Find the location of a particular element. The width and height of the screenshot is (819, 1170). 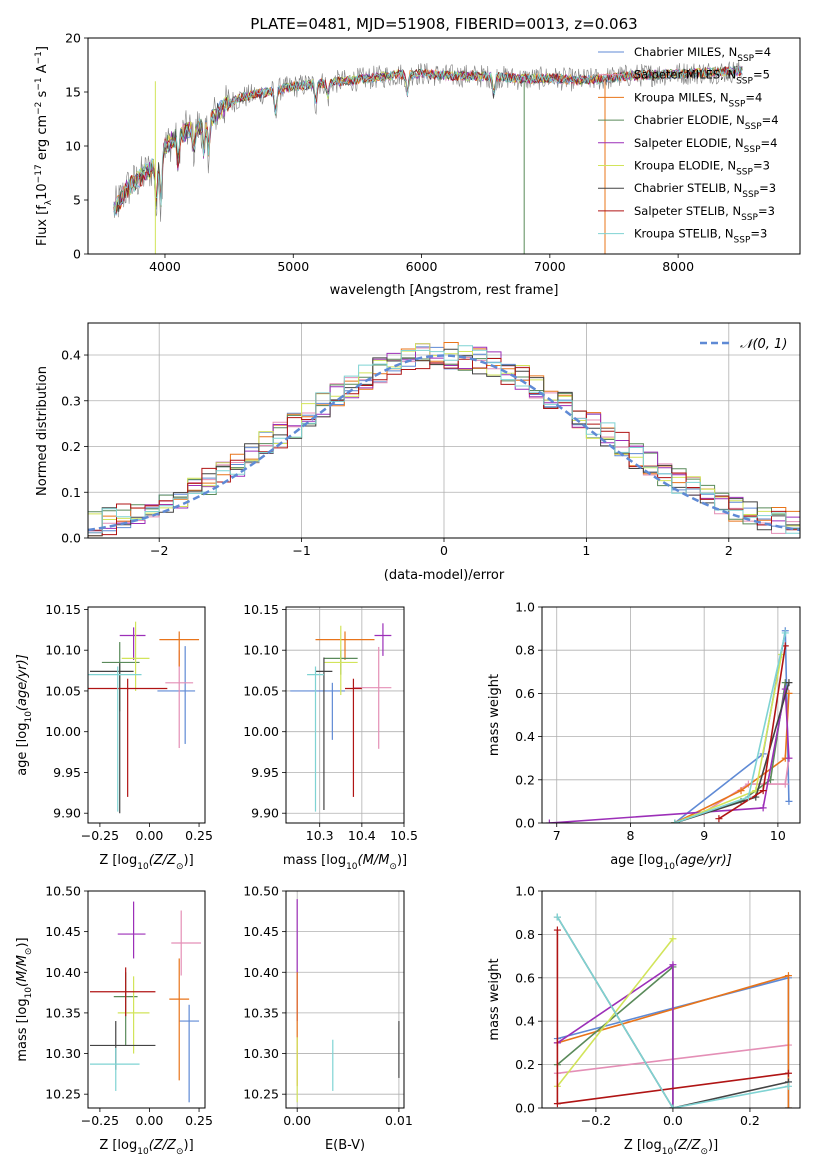

legend-entry-label: Kroupa MILES, NSSP=4 is located at coordinates (698, 99).